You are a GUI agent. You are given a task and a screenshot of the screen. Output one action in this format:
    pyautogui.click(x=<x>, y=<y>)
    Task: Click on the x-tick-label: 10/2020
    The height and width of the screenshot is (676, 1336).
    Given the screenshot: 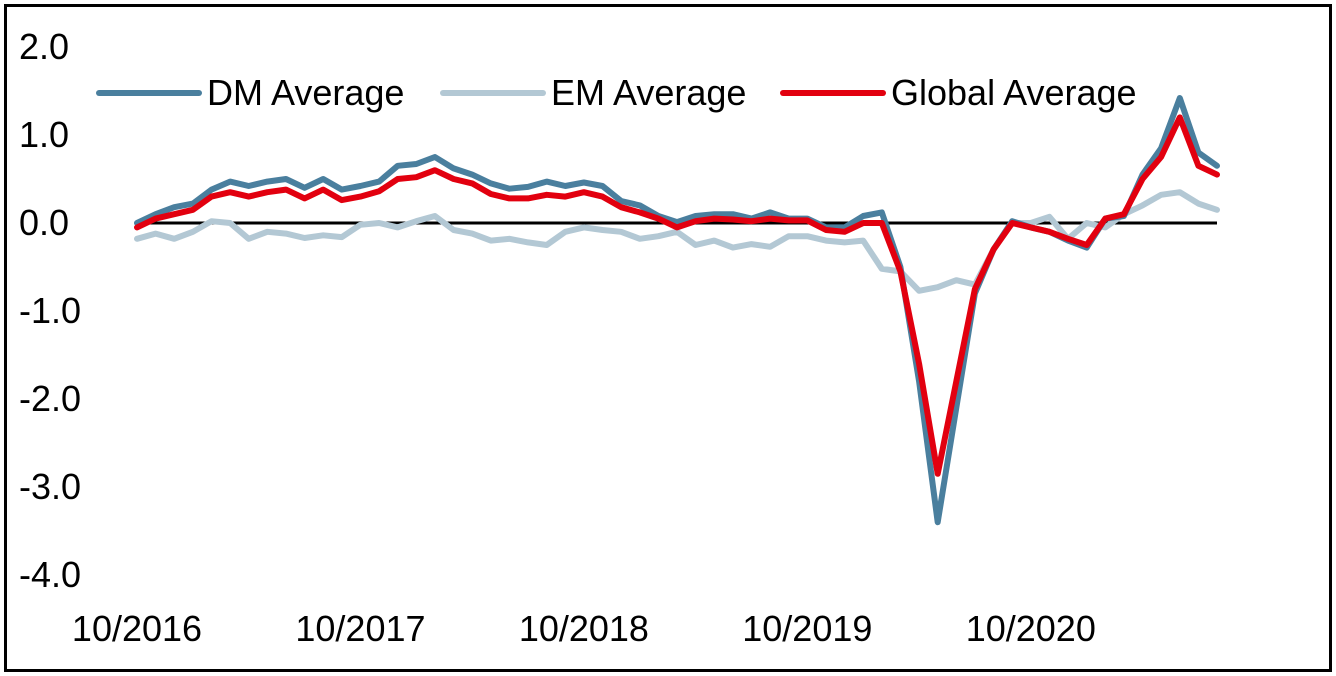 What is the action you would take?
    pyautogui.click(x=1031, y=628)
    